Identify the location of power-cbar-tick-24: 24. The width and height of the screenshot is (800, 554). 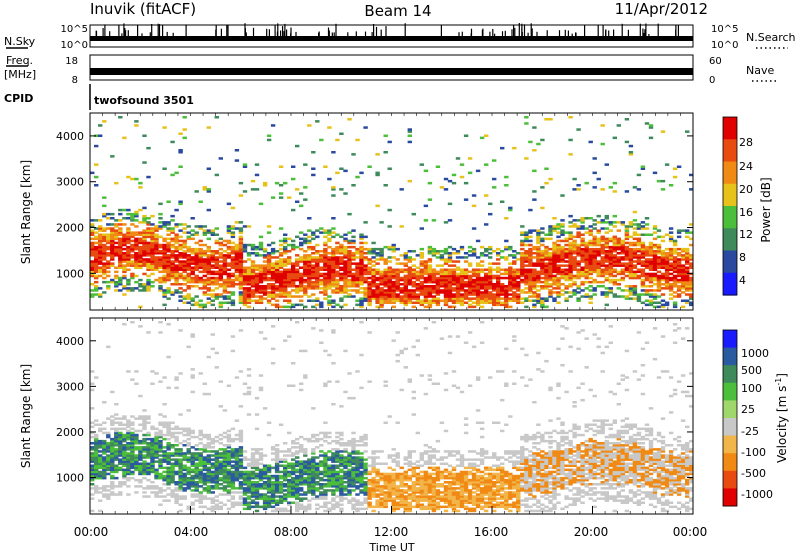
(746, 166).